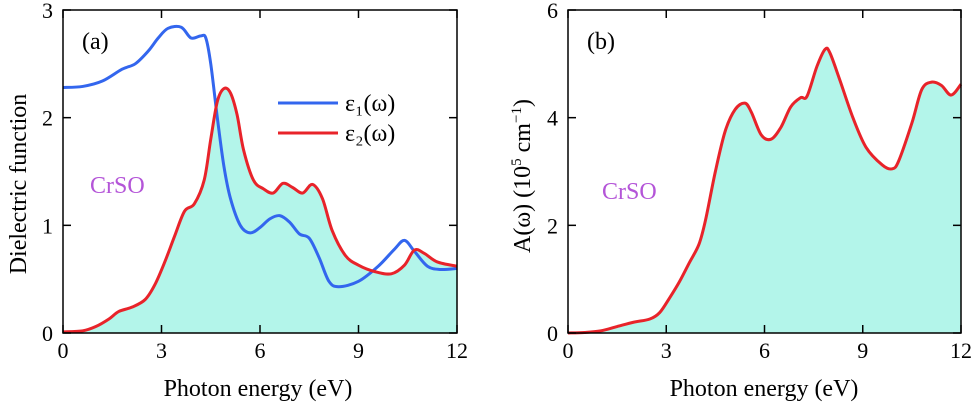  I want to click on y-tick-label-b: 0, so click(552, 333).